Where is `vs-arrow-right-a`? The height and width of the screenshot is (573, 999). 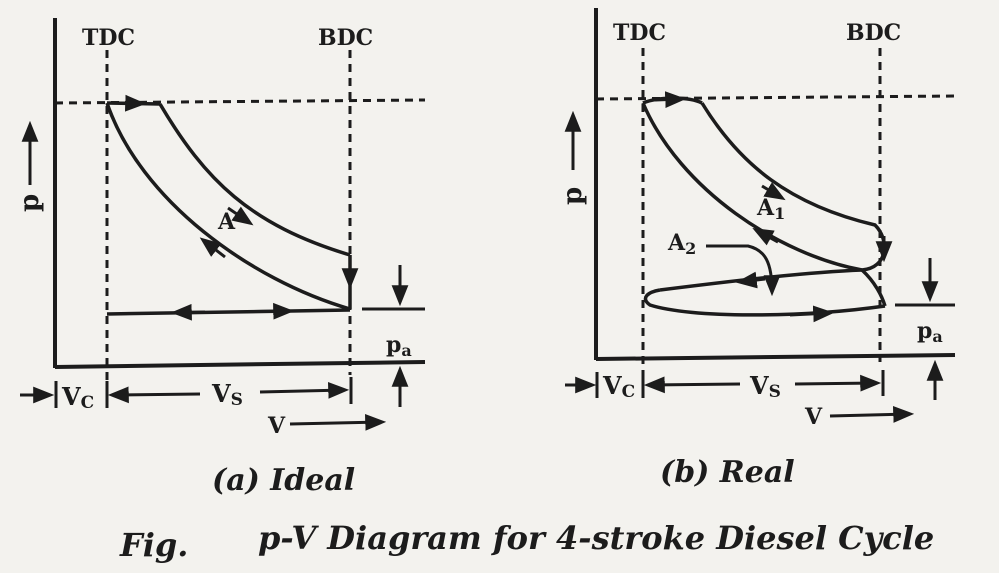 vs-arrow-right-a is located at coordinates (304, 390).